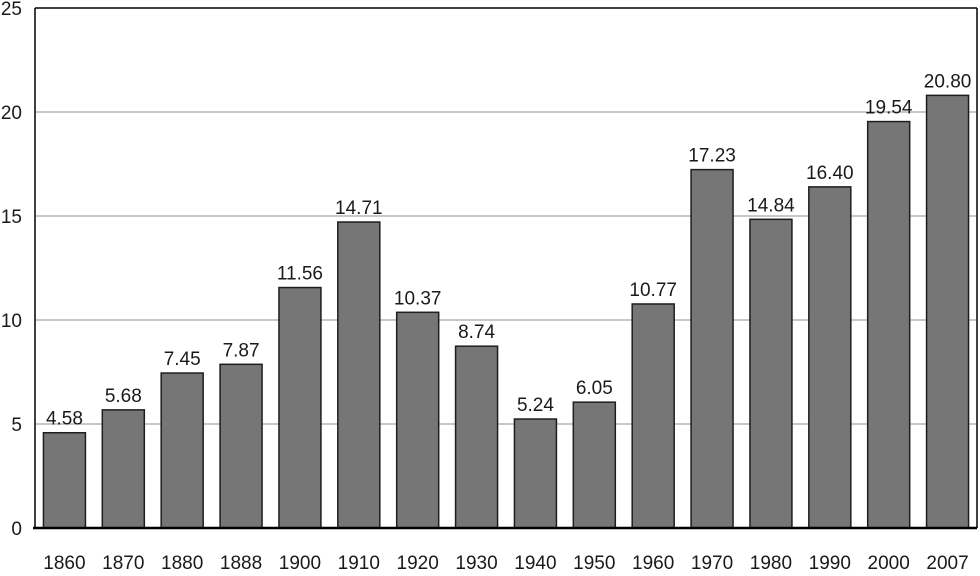  Describe the element at coordinates (830, 173) in the screenshot. I see `data-label: 16.40` at that location.